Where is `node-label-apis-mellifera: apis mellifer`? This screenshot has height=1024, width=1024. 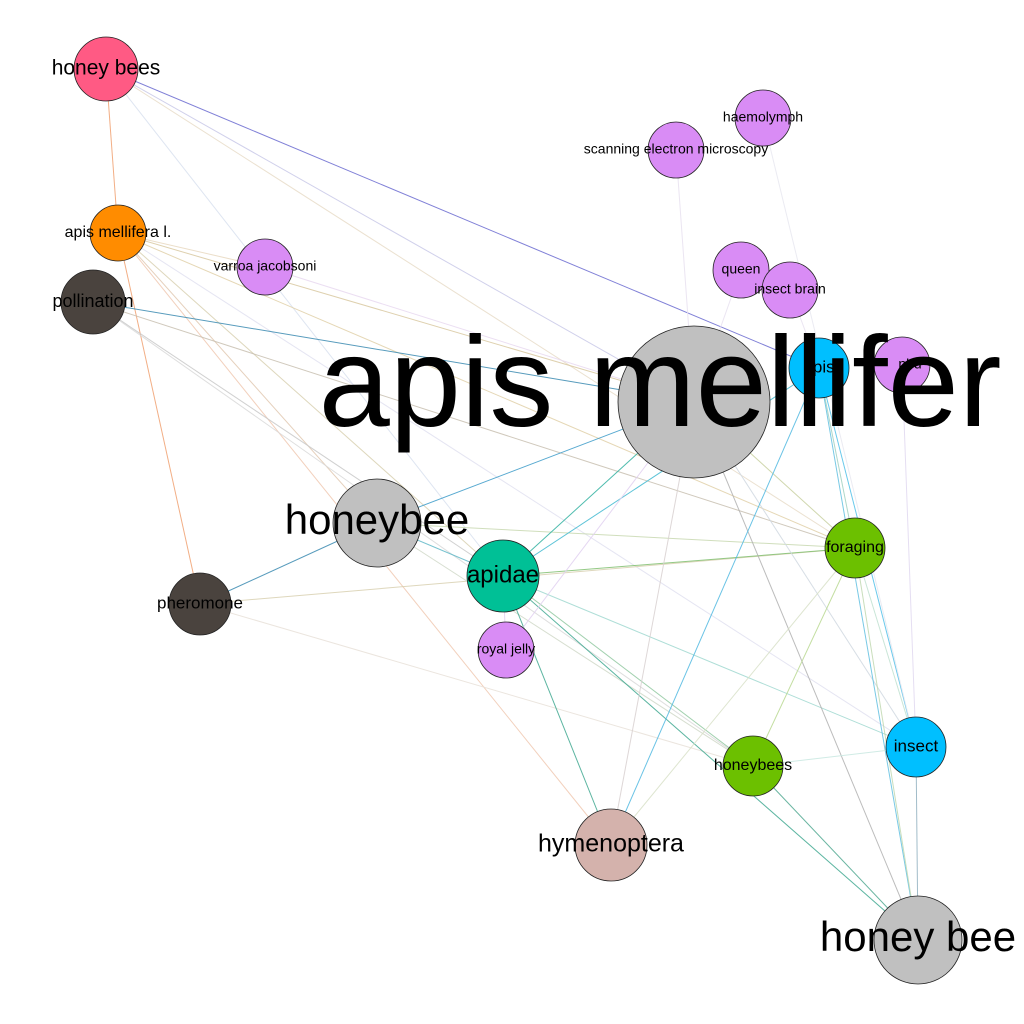 node-label-apis-mellifera: apis mellifer is located at coordinates (660, 382).